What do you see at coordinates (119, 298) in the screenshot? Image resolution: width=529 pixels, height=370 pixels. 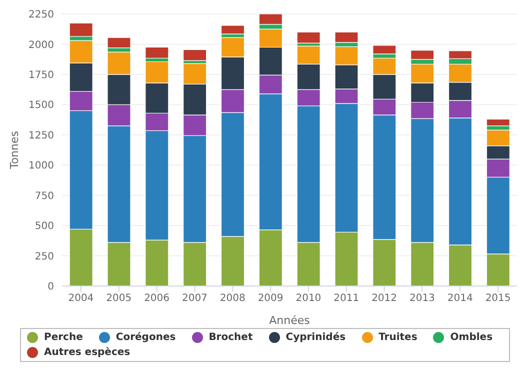 I see `x-tick-label: 2005` at bounding box center [119, 298].